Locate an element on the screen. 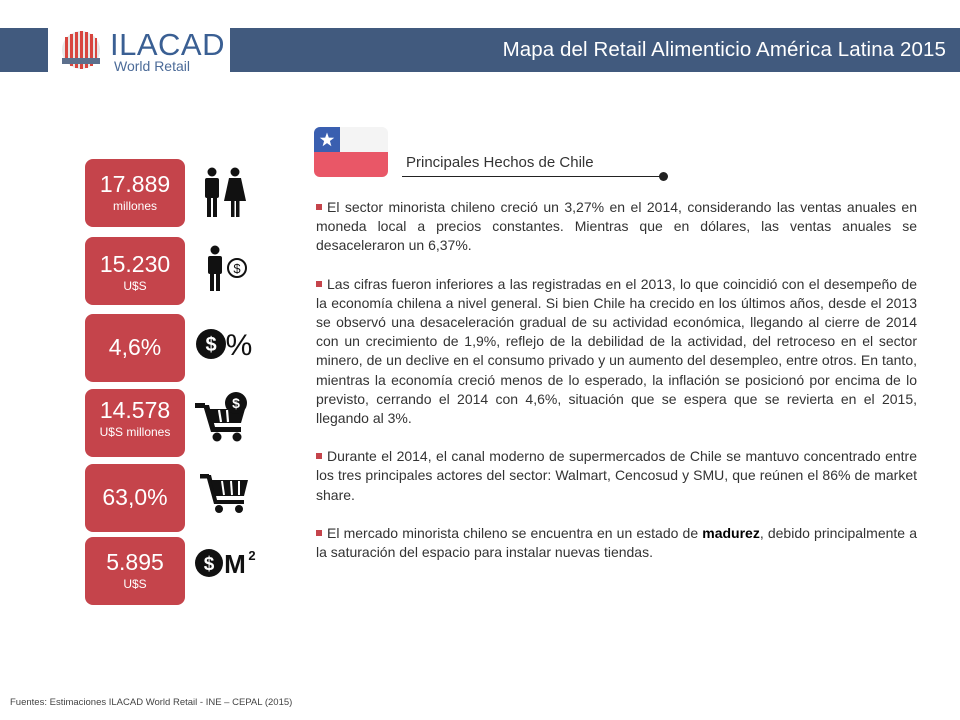 This screenshot has height=720, width=960. person-money-icon: $ is located at coordinates (227, 268).